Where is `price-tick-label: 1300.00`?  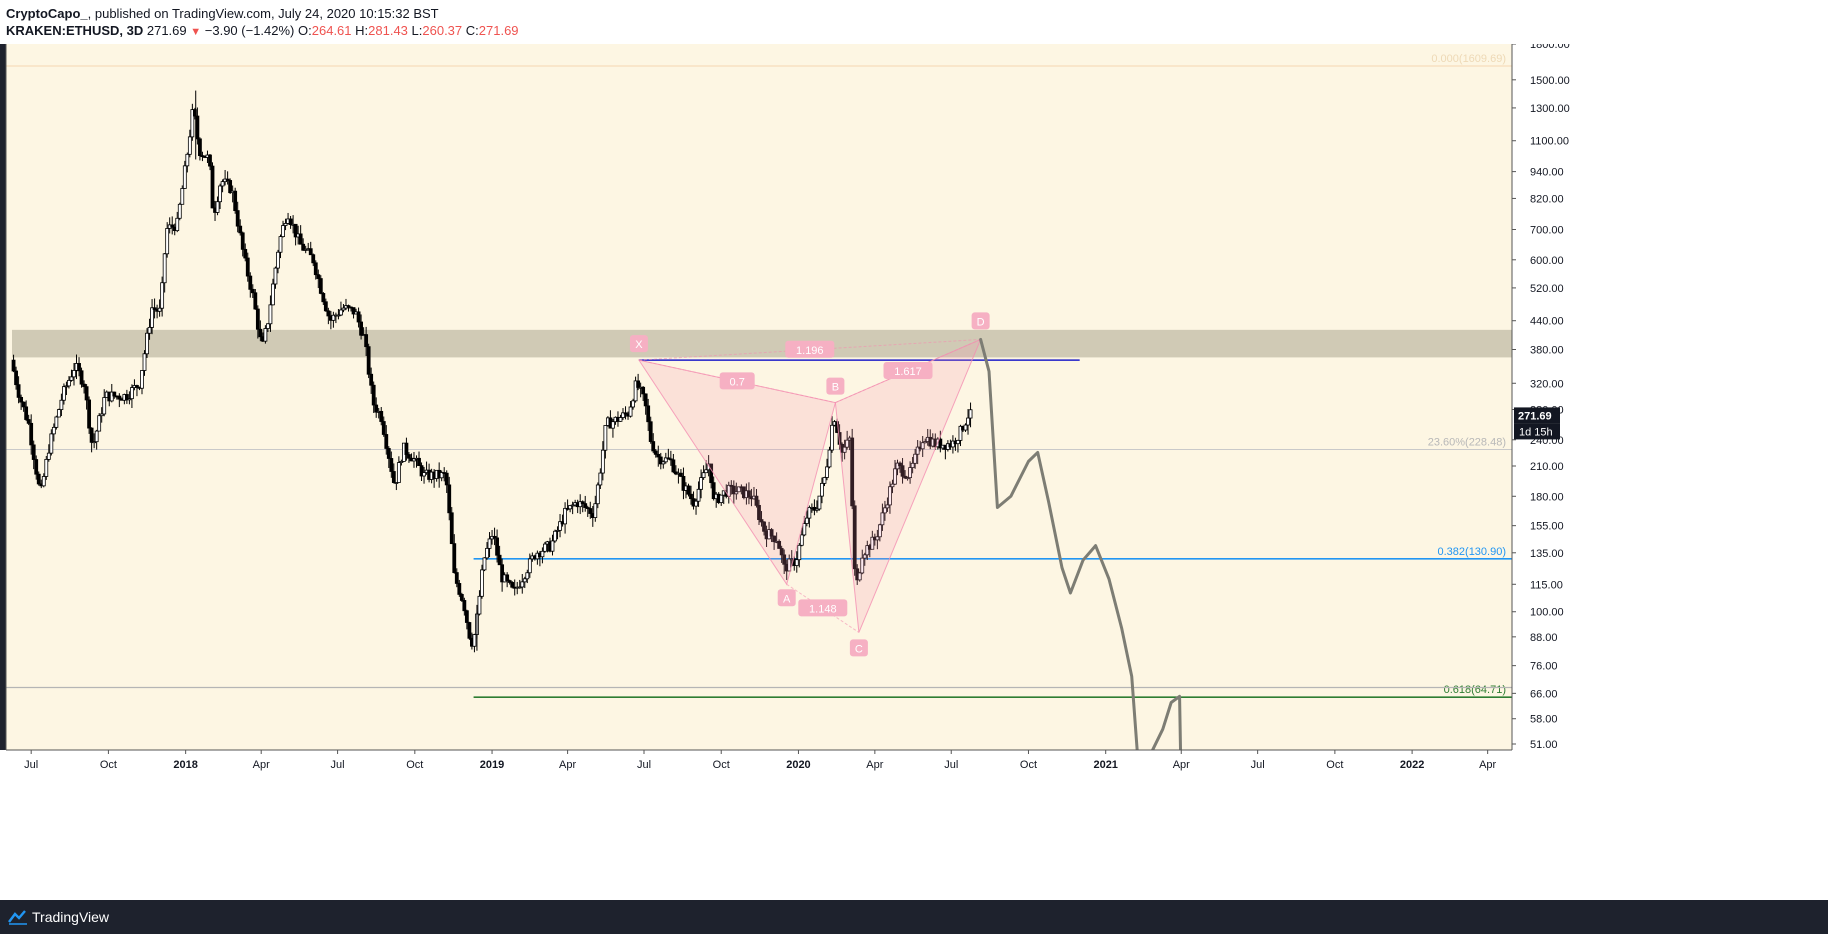 price-tick-label: 1300.00 is located at coordinates (1550, 109).